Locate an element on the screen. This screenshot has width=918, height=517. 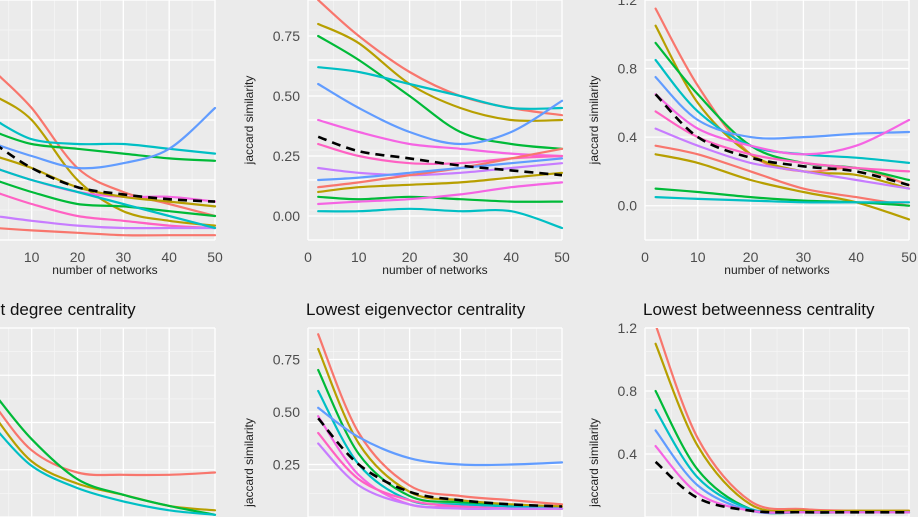
y-tick-label: 0.00 is located at coordinates (286, 216).